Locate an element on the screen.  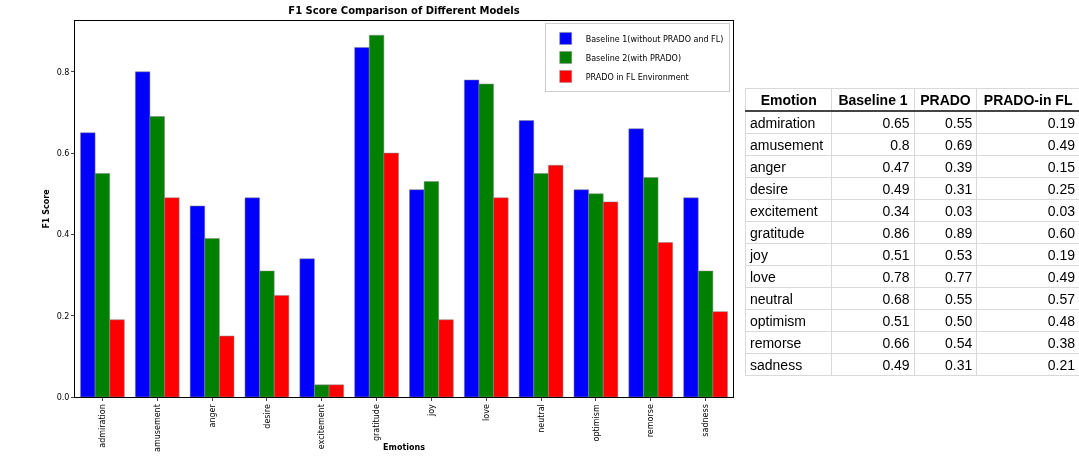
text: 0.89 is located at coordinates (945, 232).